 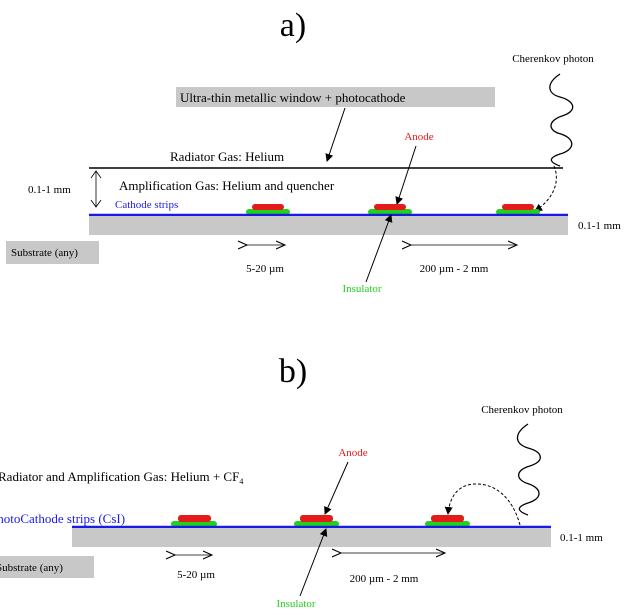 I want to click on panel-b-label: b), so click(x=293, y=371).